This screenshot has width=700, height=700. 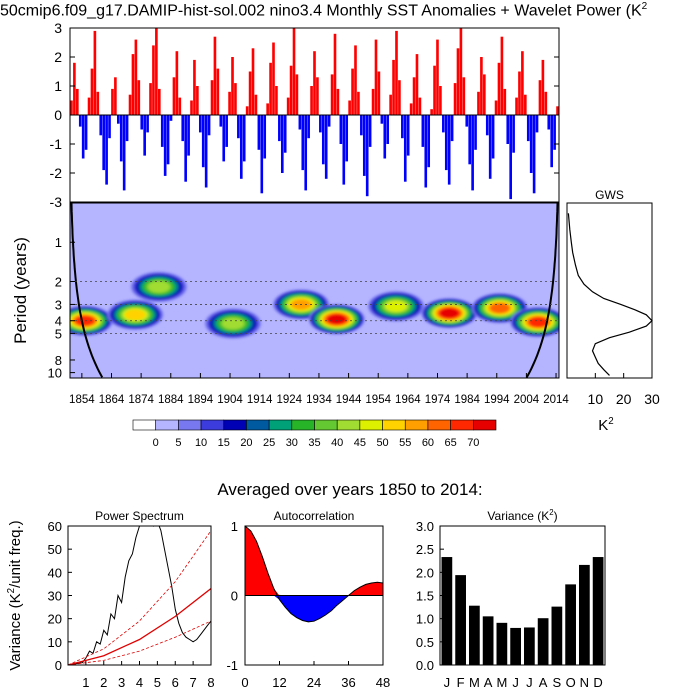 I want to click on wavelet-xtick-label: 1924, so click(x=290, y=400).